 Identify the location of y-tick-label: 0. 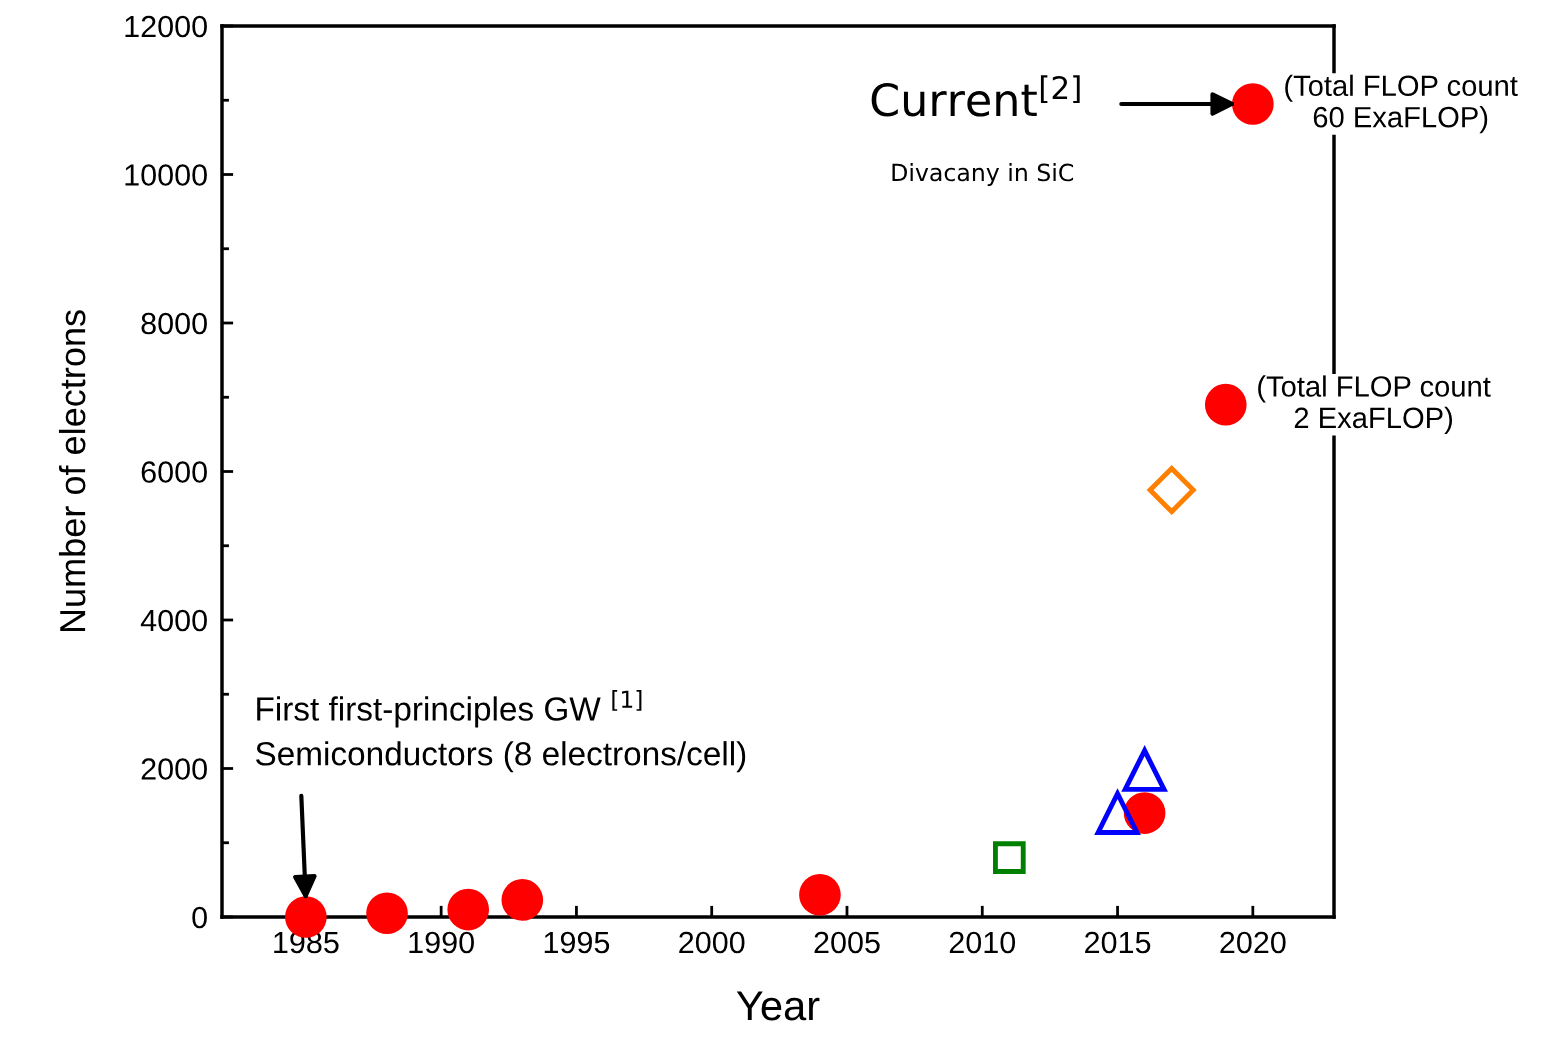
(199, 917).